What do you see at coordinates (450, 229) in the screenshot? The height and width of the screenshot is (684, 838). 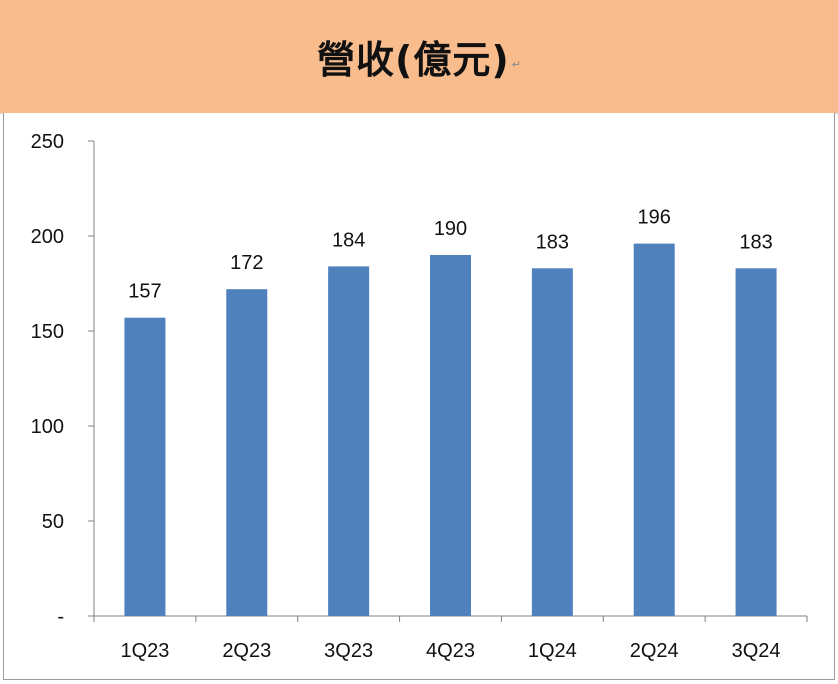 I see `data-label: 190` at bounding box center [450, 229].